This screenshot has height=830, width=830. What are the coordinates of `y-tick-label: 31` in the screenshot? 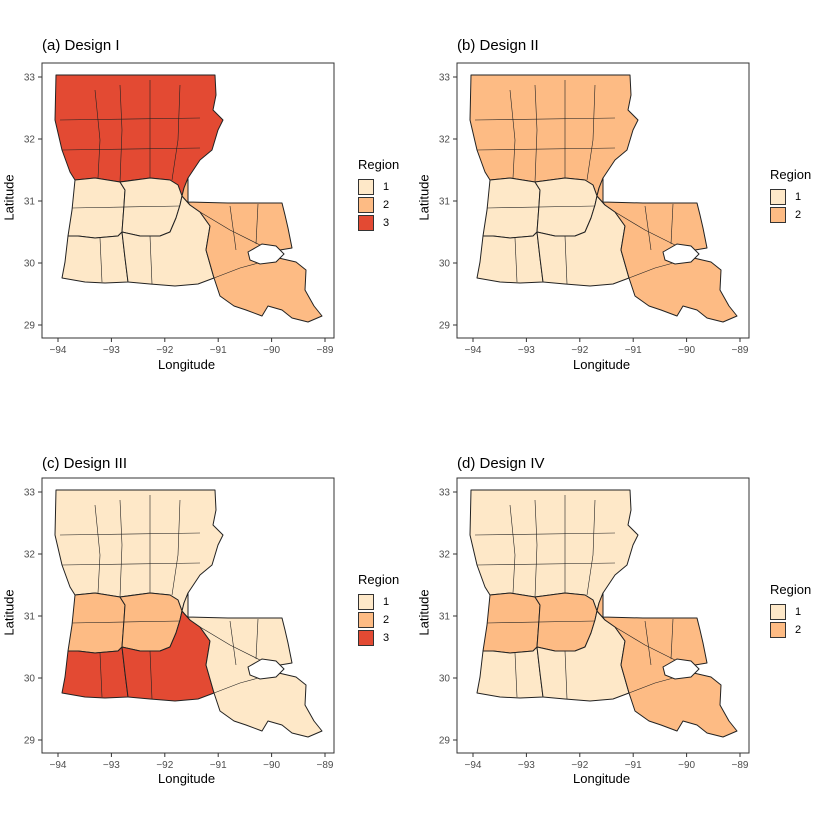 It's located at (445, 617).